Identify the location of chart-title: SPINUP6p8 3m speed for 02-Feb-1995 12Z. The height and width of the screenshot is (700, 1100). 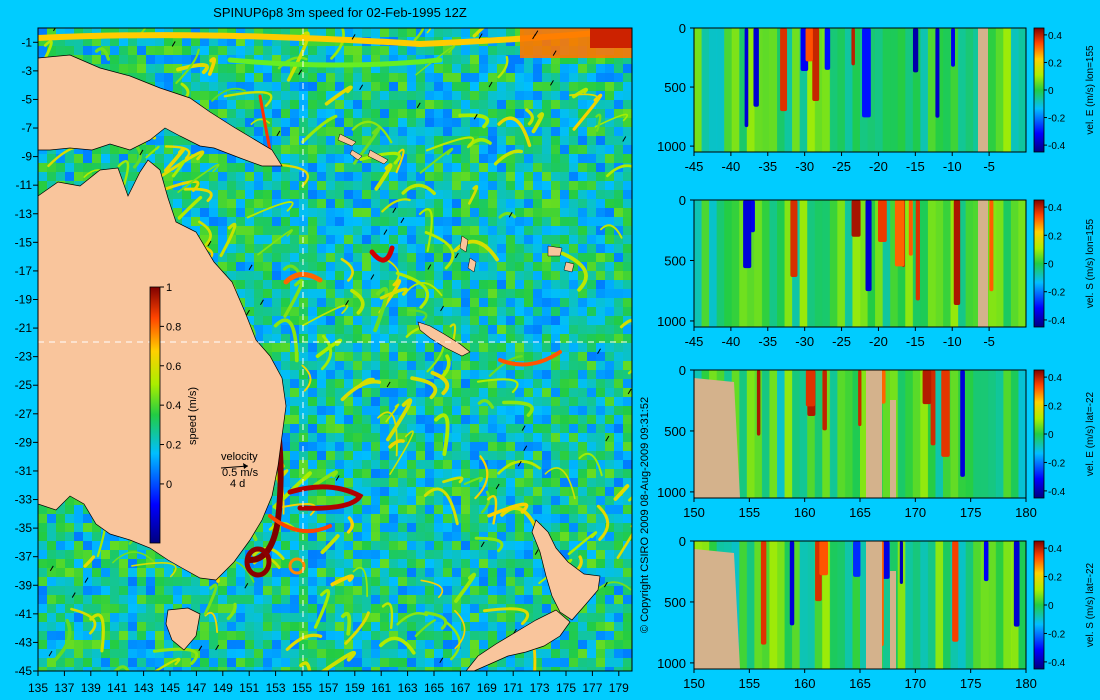
(340, 12).